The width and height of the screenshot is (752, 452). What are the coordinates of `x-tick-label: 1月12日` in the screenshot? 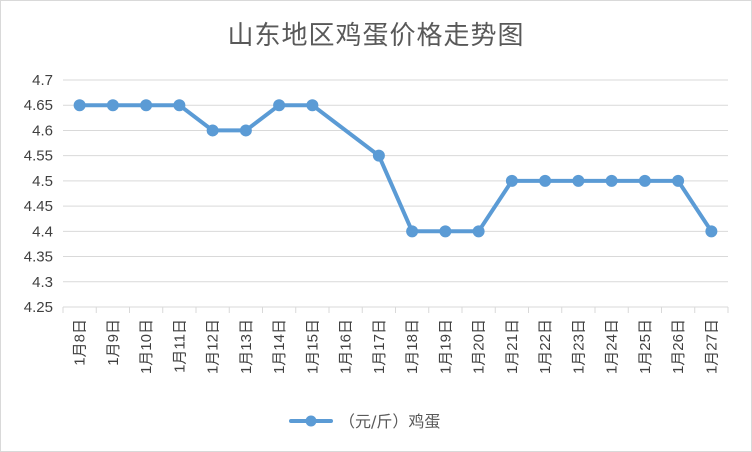 It's located at (213, 346).